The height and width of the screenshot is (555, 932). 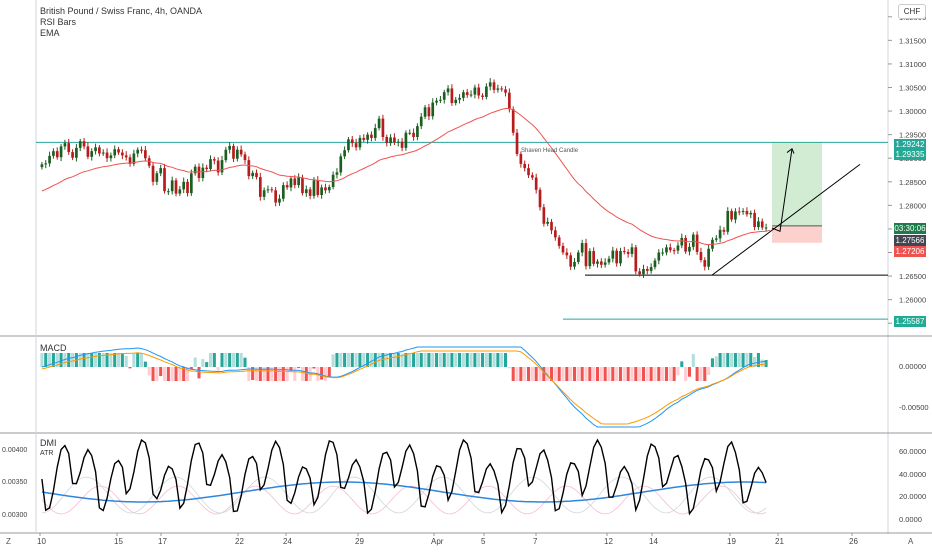 I want to click on atr-label: ATR, so click(x=47, y=453).